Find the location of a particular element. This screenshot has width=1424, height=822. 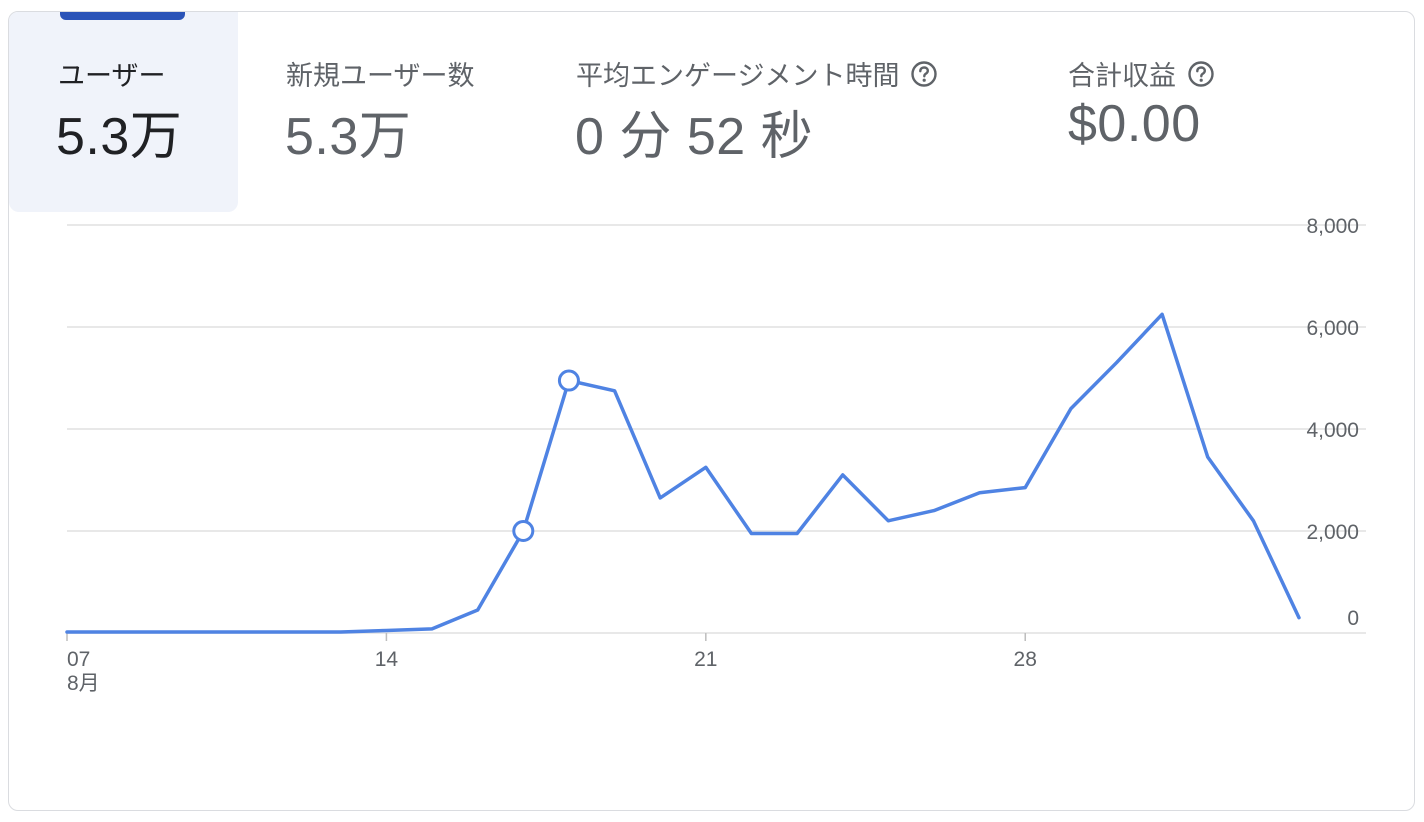

metric-label: 平均エンゲージメント時間 is located at coordinates (757, 73).